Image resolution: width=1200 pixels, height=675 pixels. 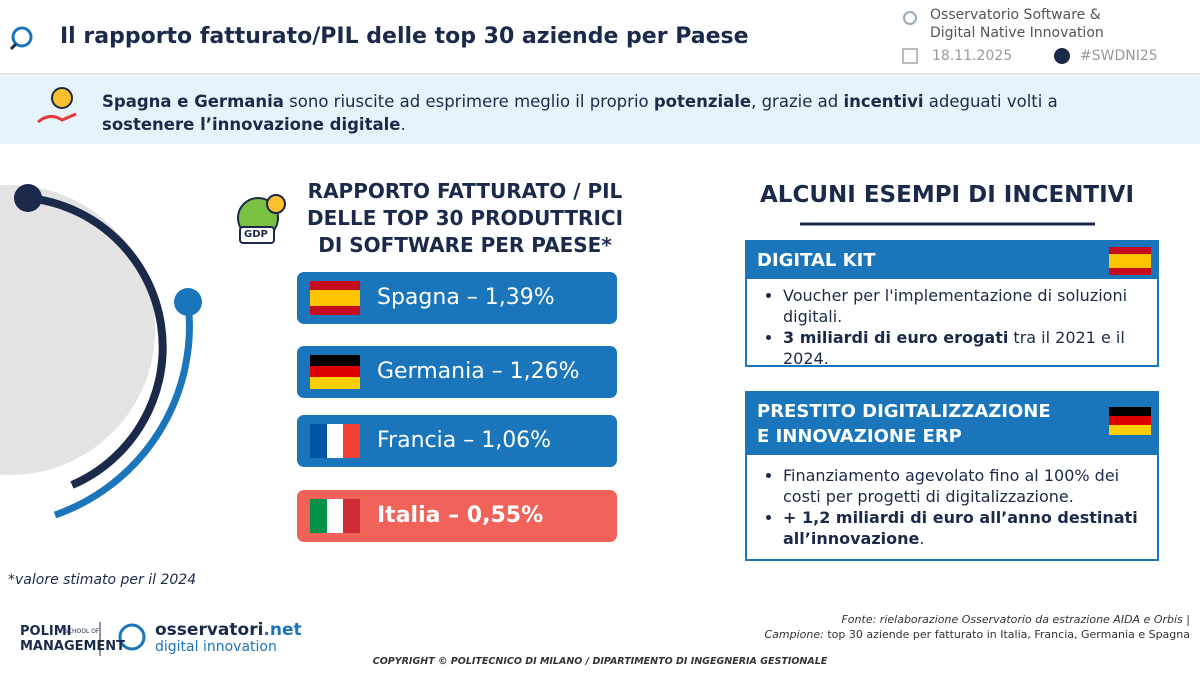 What do you see at coordinates (46, 631) in the screenshot?
I see `text: POLIMI` at bounding box center [46, 631].